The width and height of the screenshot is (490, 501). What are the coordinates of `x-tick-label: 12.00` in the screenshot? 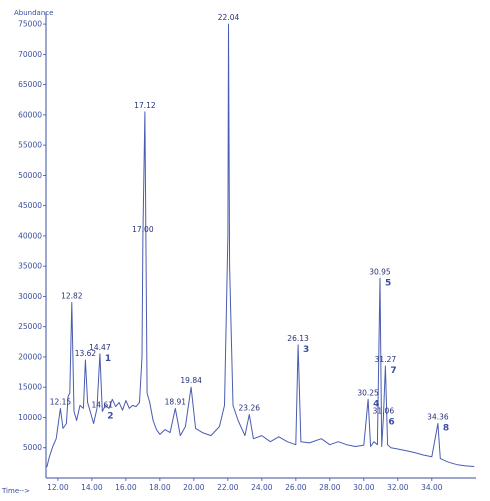 It's located at (58, 487).